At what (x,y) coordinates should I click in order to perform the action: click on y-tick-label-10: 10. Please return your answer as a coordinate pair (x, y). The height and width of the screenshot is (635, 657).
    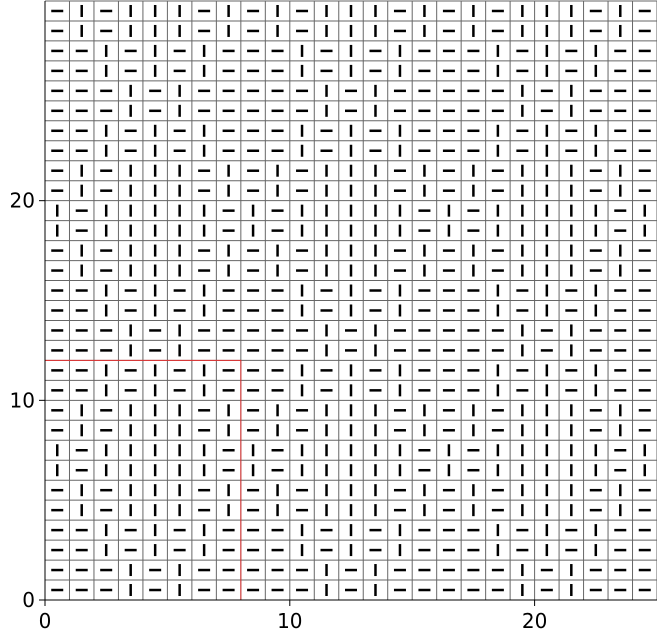
    Looking at the image, I should click on (22, 400).